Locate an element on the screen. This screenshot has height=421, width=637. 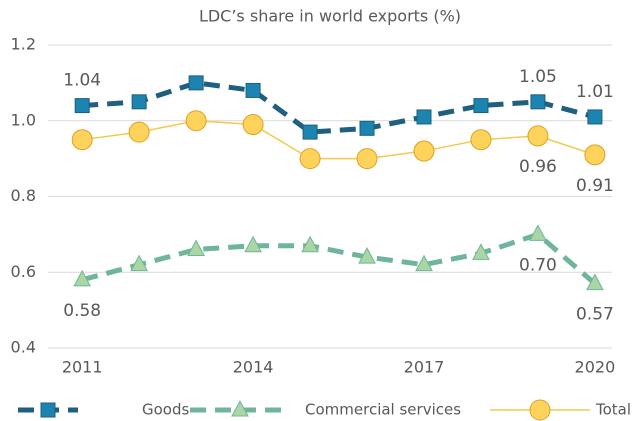
data-label: 0.70 is located at coordinates (538, 265).